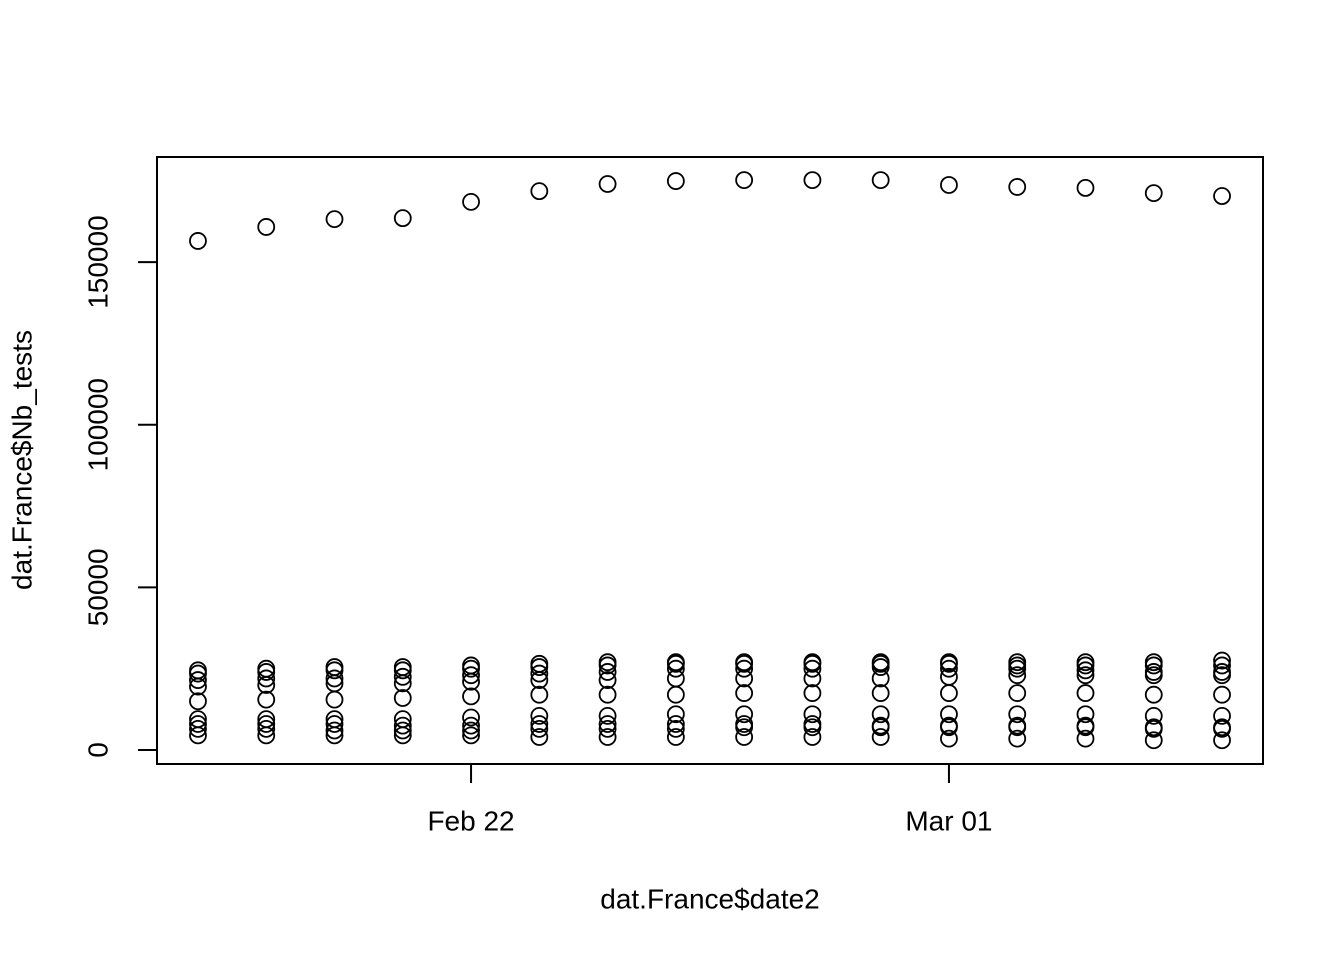  I want to click on y-axis-label: dat.France$Nb_tests, so click(21, 460).